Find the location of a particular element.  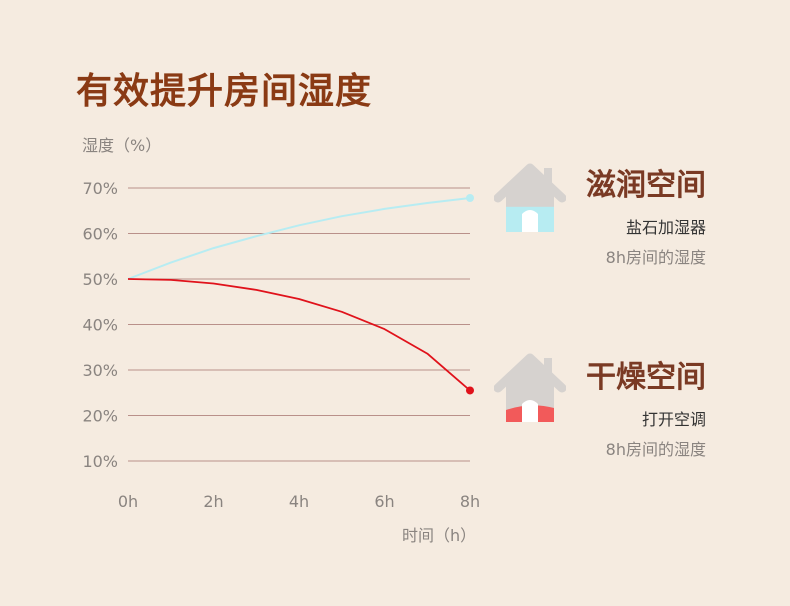

x-tick-label: 4h is located at coordinates (299, 501).